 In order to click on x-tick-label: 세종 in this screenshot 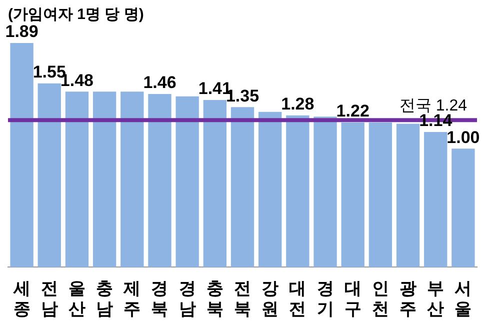, I will do `click(21, 298)`.